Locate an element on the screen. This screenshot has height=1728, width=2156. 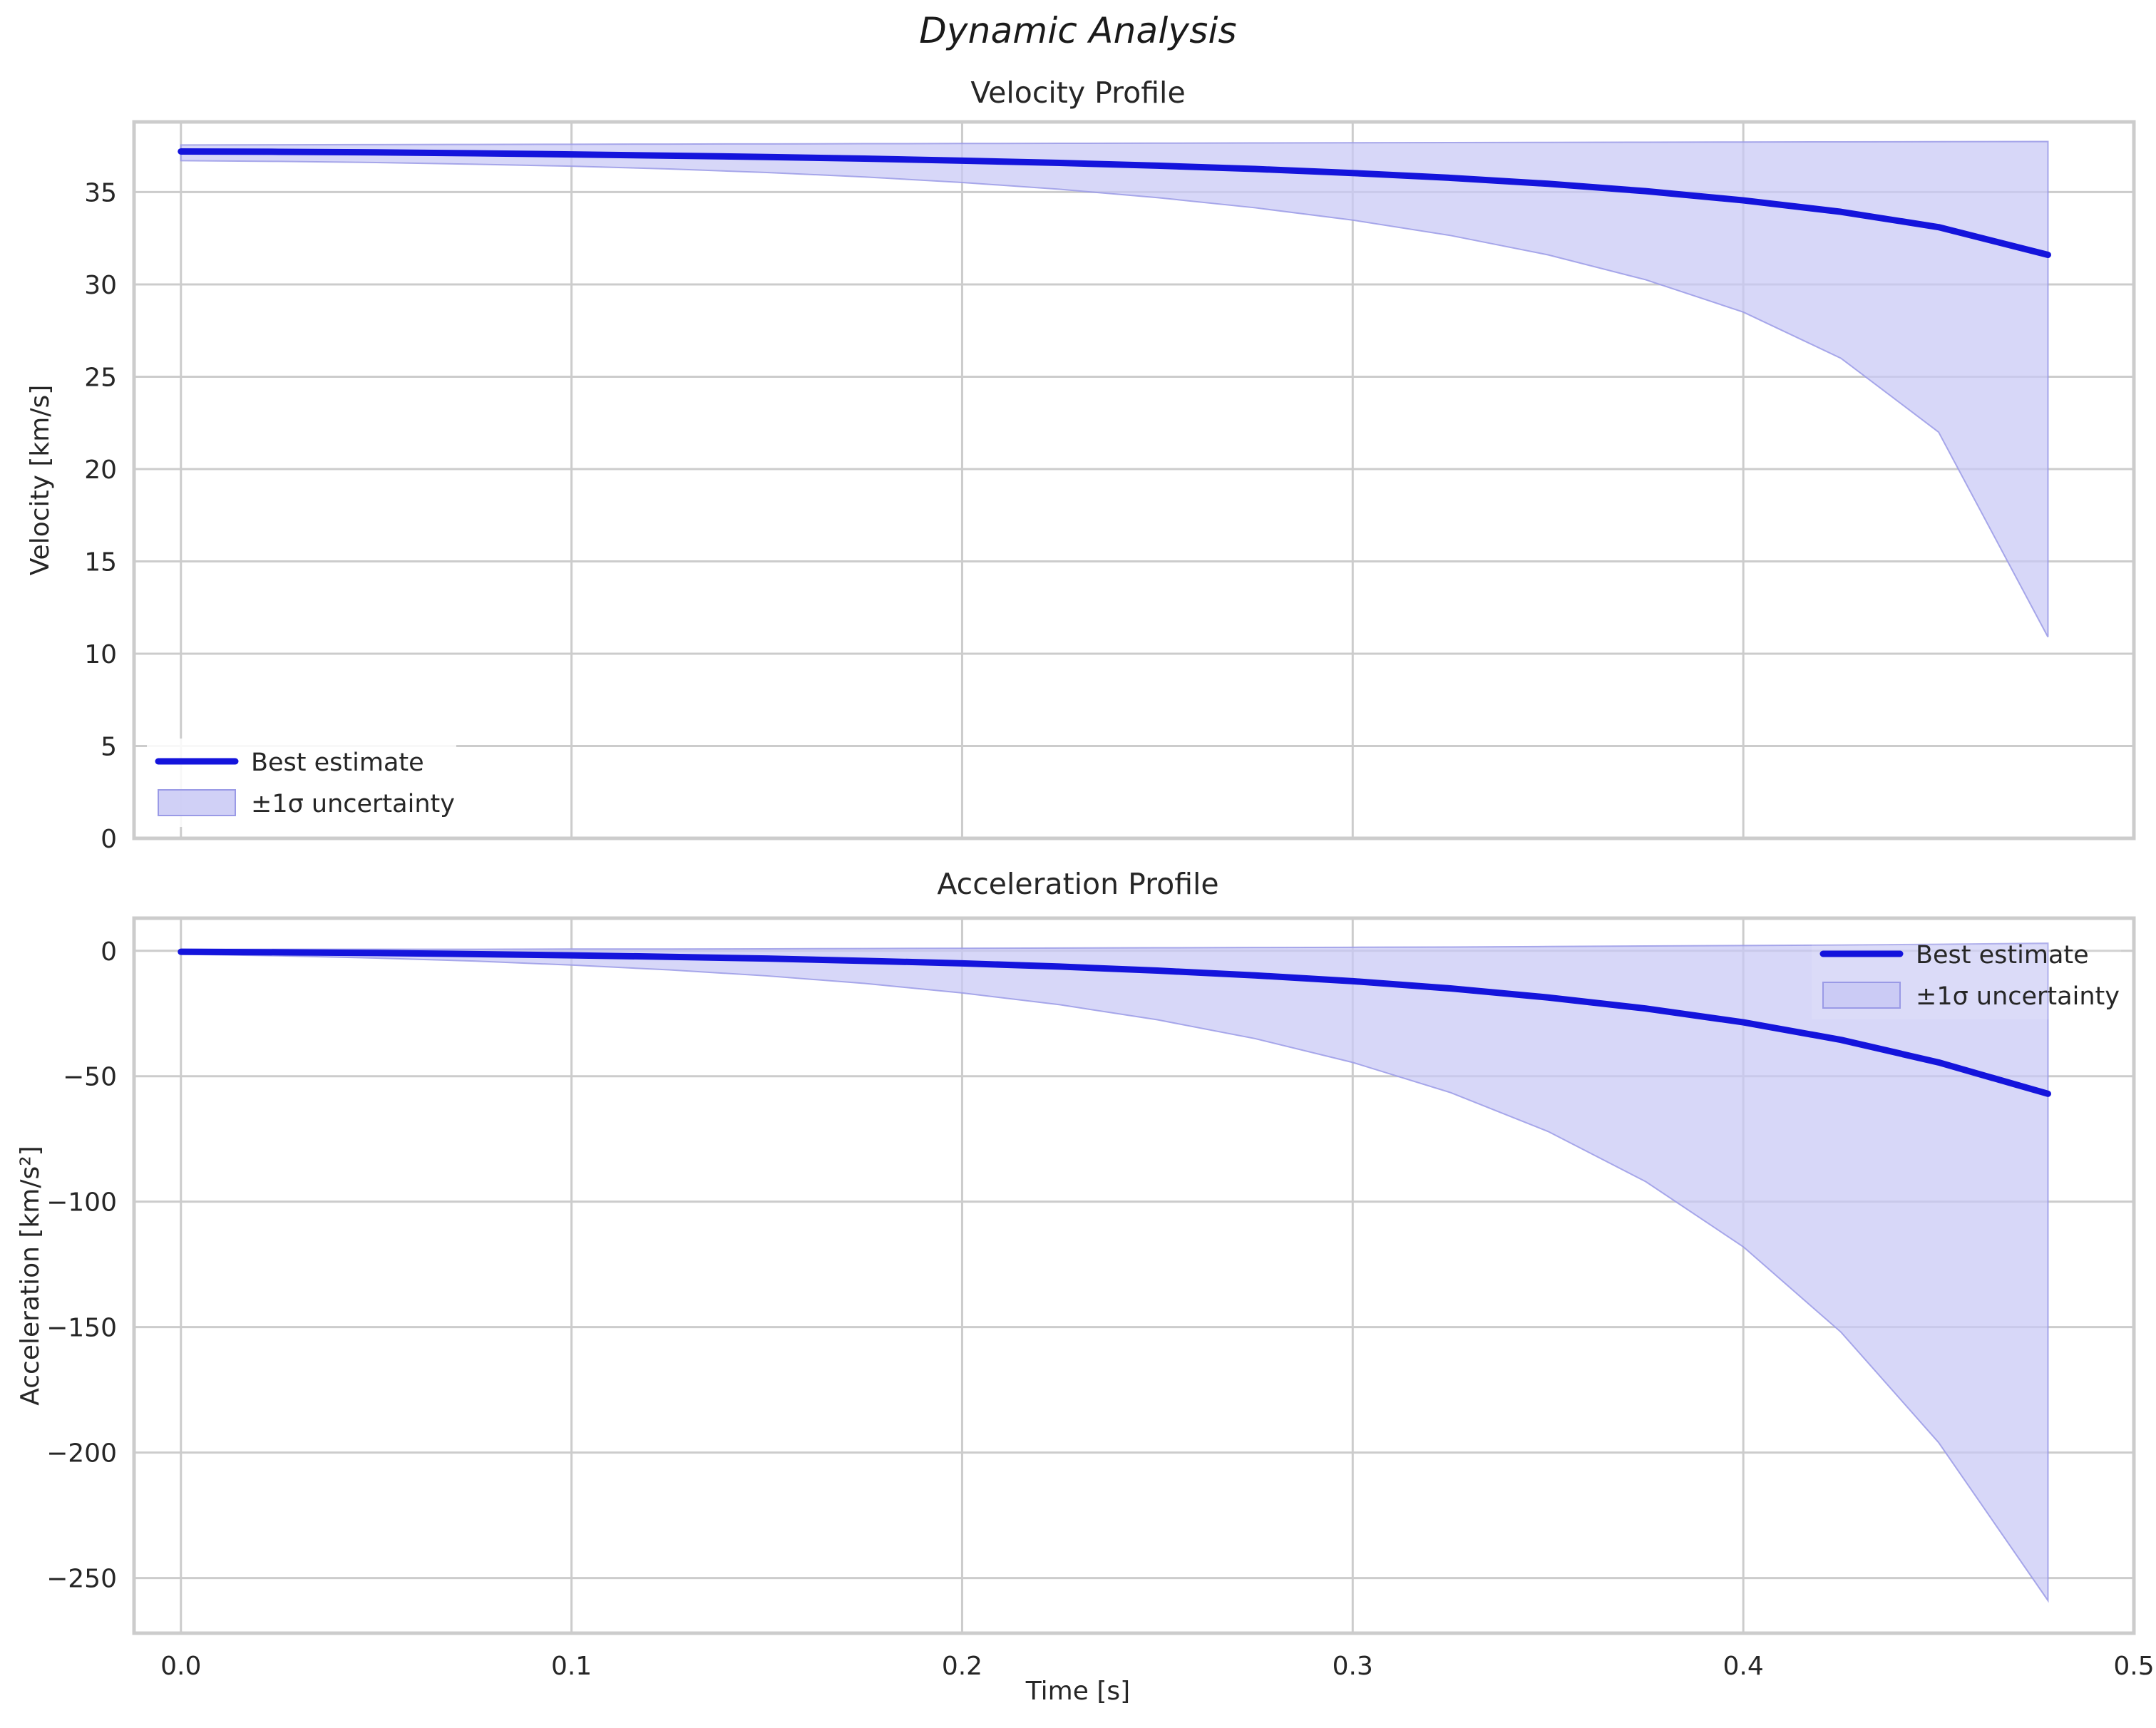
y-axis-label: Velocity [km/s] is located at coordinates (40, 480).